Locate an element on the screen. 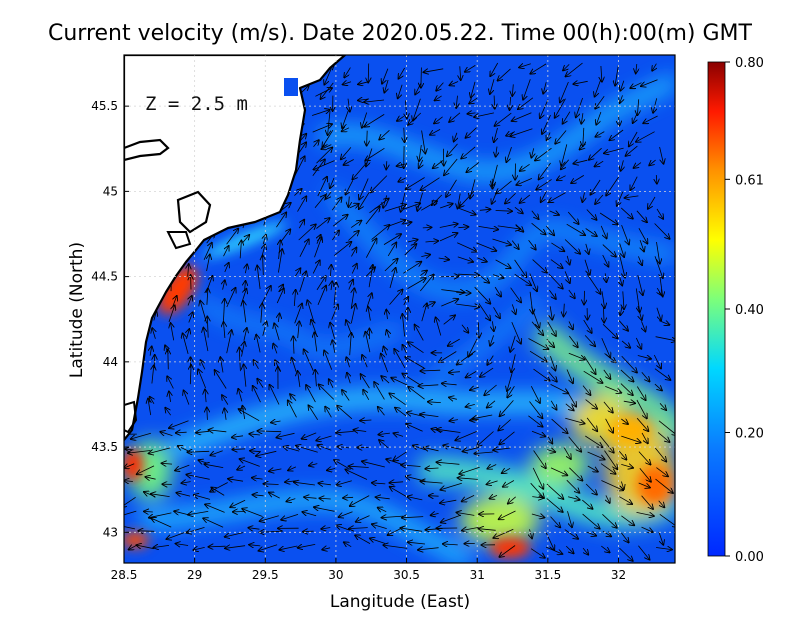 This screenshot has width=800, height=618. x-axis-label: Langitude (East) is located at coordinates (400, 602).